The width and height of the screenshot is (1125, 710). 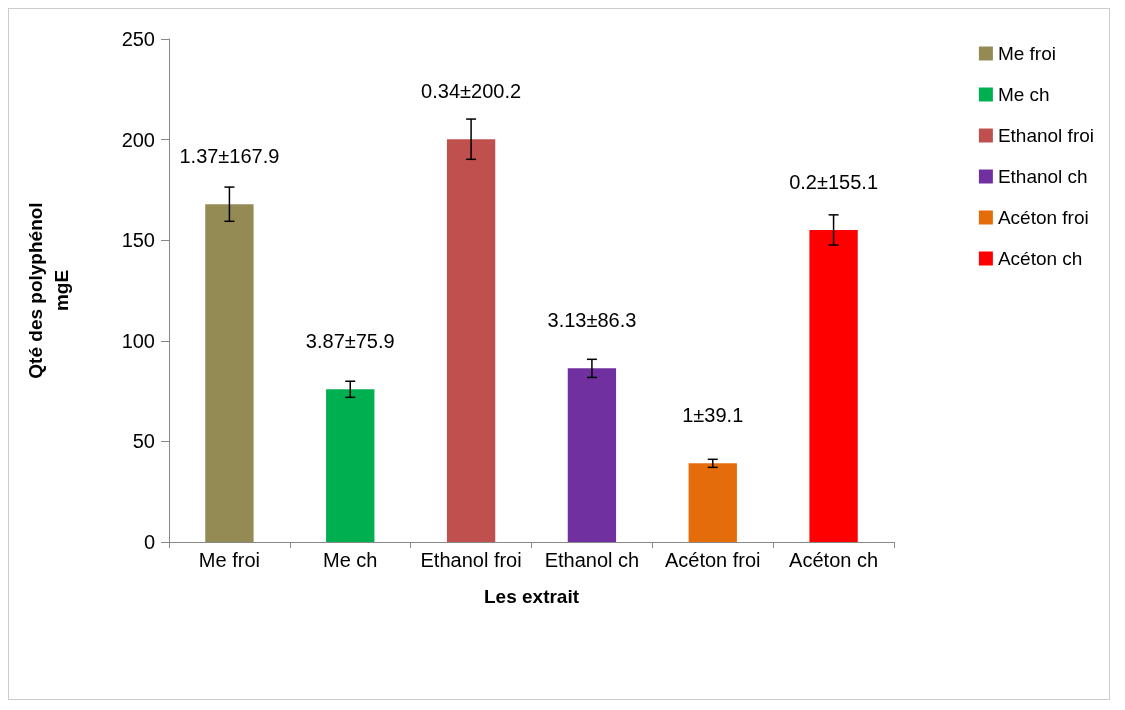 What do you see at coordinates (713, 415) in the screenshot?
I see `data-label: 1±39.1` at bounding box center [713, 415].